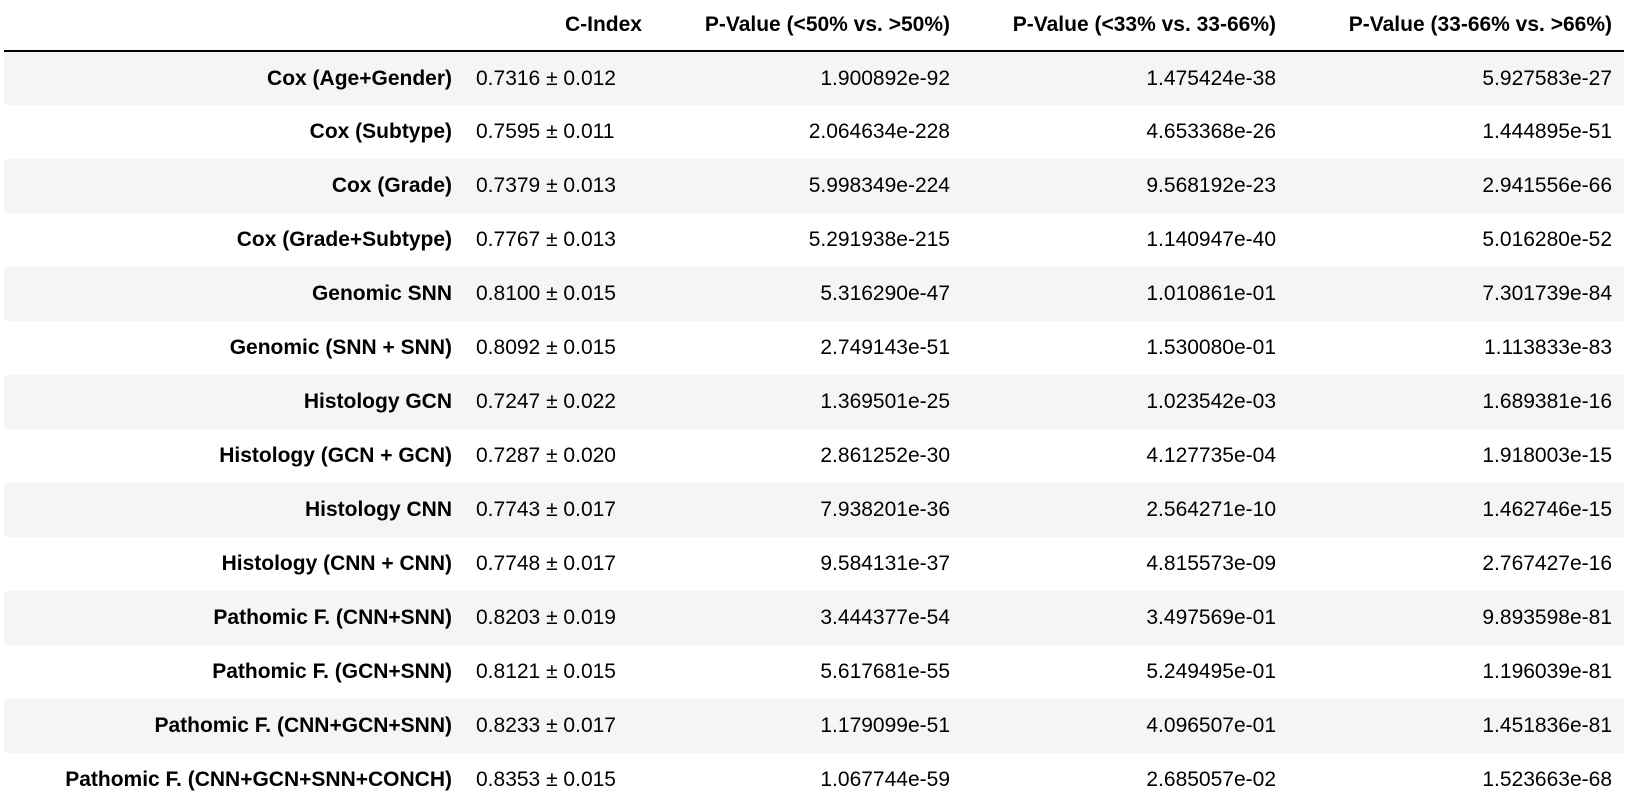 The width and height of the screenshot is (1632, 812). I want to click on cell-p-value-66: 2.941556e-66, so click(1456, 186).